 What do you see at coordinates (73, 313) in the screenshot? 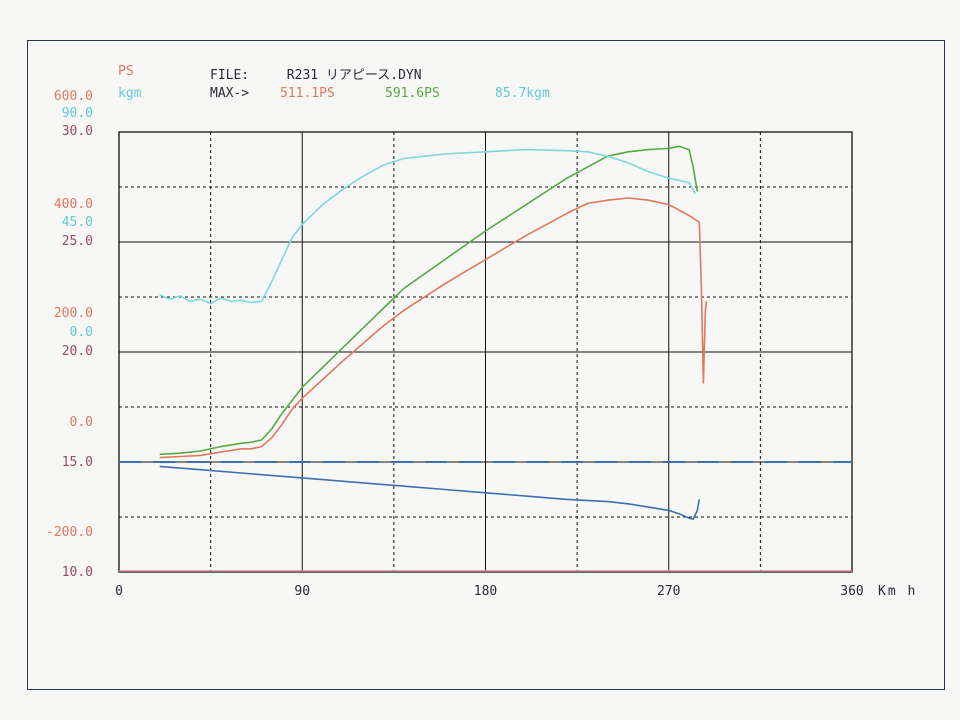
I see `y-tick-label: 200.0` at bounding box center [73, 313].